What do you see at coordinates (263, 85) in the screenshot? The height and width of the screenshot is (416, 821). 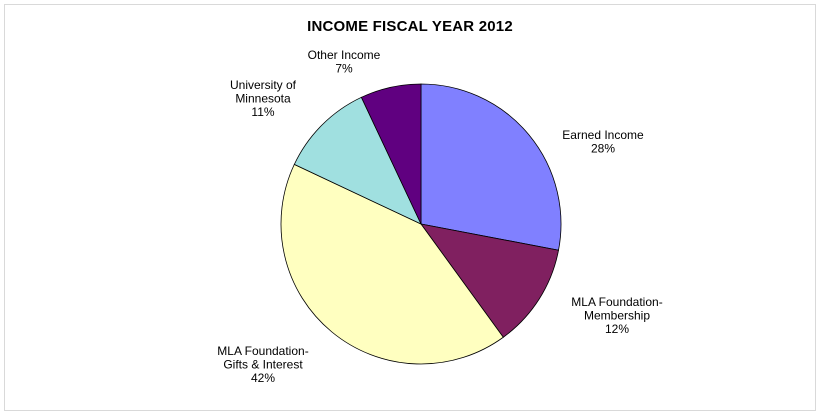 I see `slice-name-line: University of` at bounding box center [263, 85].